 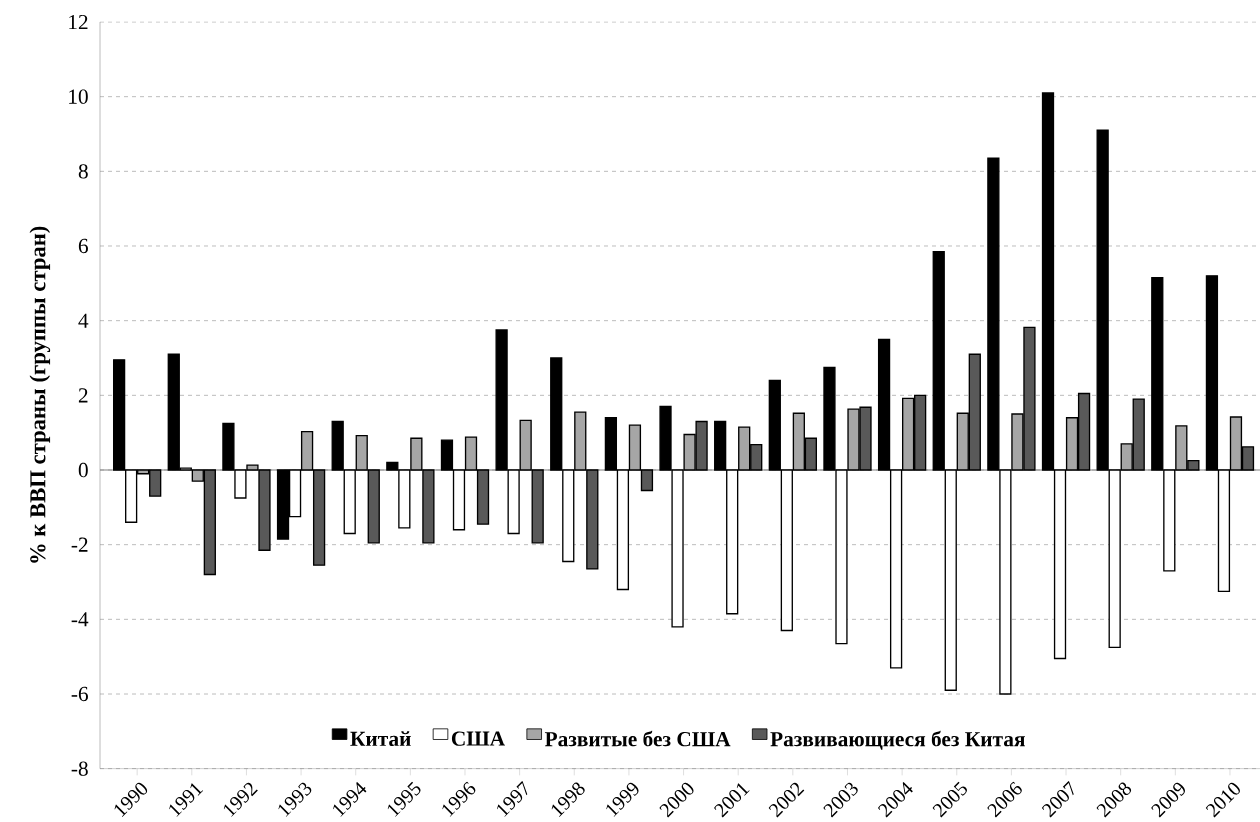 I want to click on y-tick-label: 4, so click(x=83, y=320).